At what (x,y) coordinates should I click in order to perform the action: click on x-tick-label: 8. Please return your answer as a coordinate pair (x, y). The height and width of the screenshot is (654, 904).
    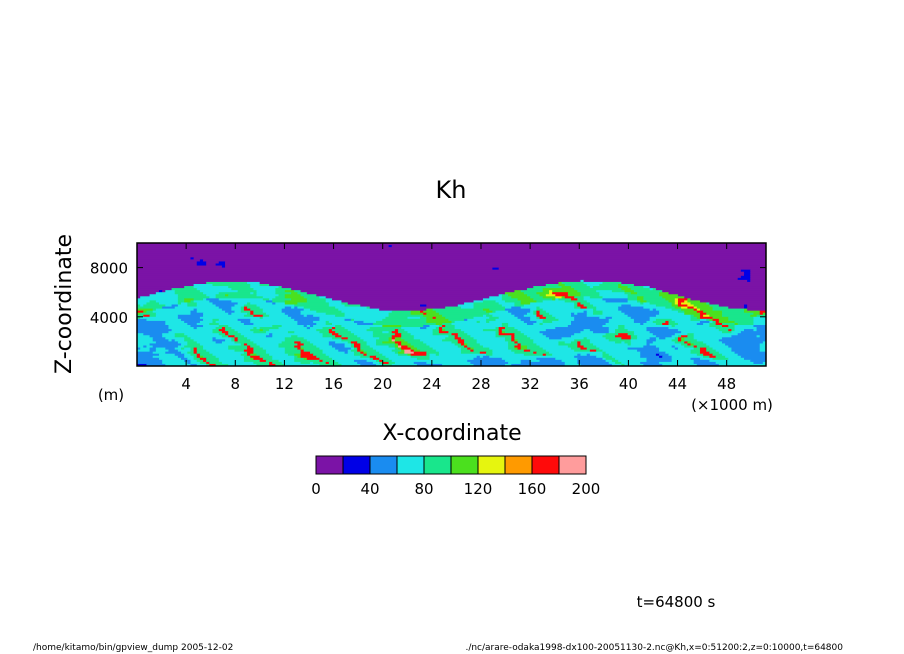
    Looking at the image, I should click on (236, 384).